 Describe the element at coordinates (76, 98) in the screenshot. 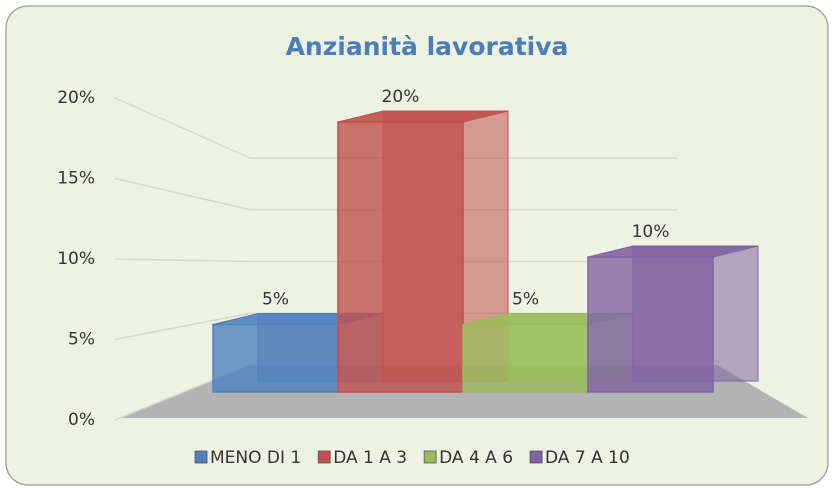

I see `y-tick-label: 20%` at that location.